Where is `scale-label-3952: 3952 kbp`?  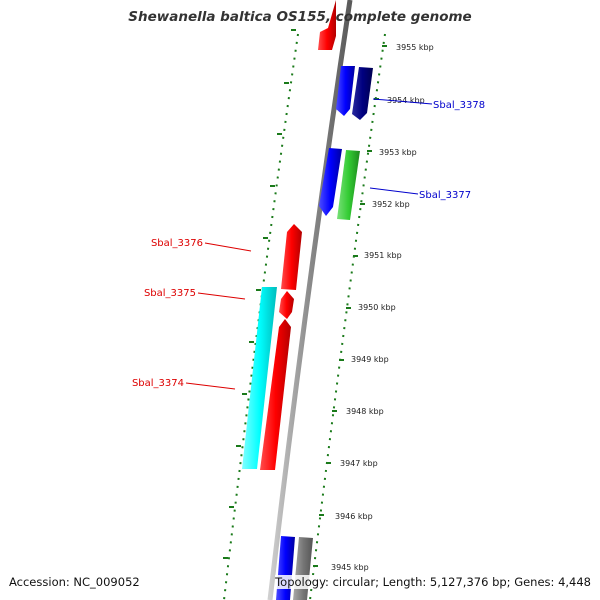
scale-label-3952: 3952 kbp is located at coordinates (391, 204).